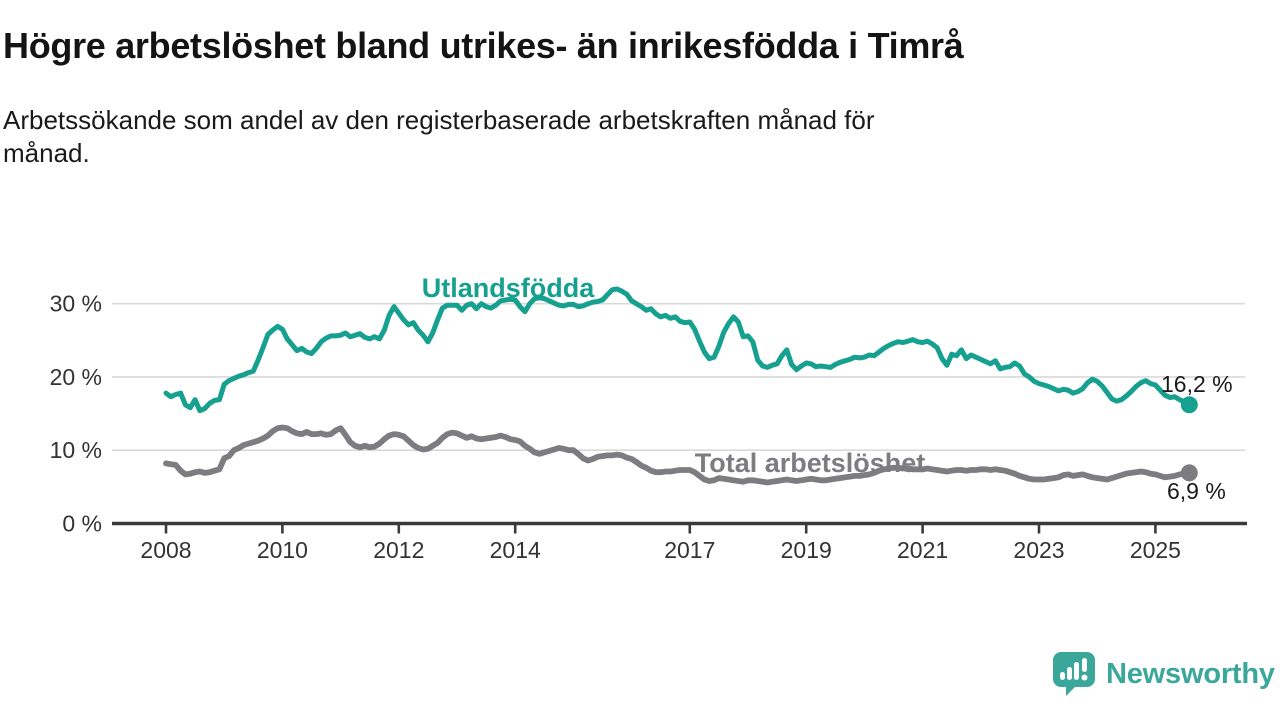 This screenshot has height=720, width=1280. What do you see at coordinates (282, 550) in the screenshot?
I see `x-tick-label: 2010` at bounding box center [282, 550].